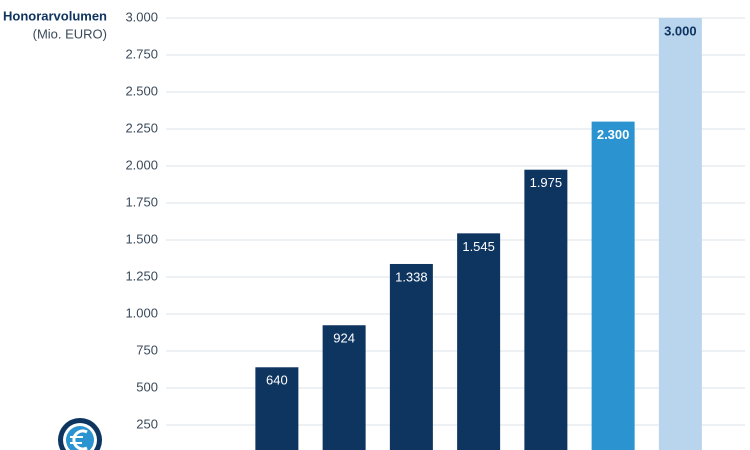 Image resolution: width=750 pixels, height=450 pixels. Describe the element at coordinates (141, 238) in the screenshot. I see `y-tick-label: 1.500` at that location.